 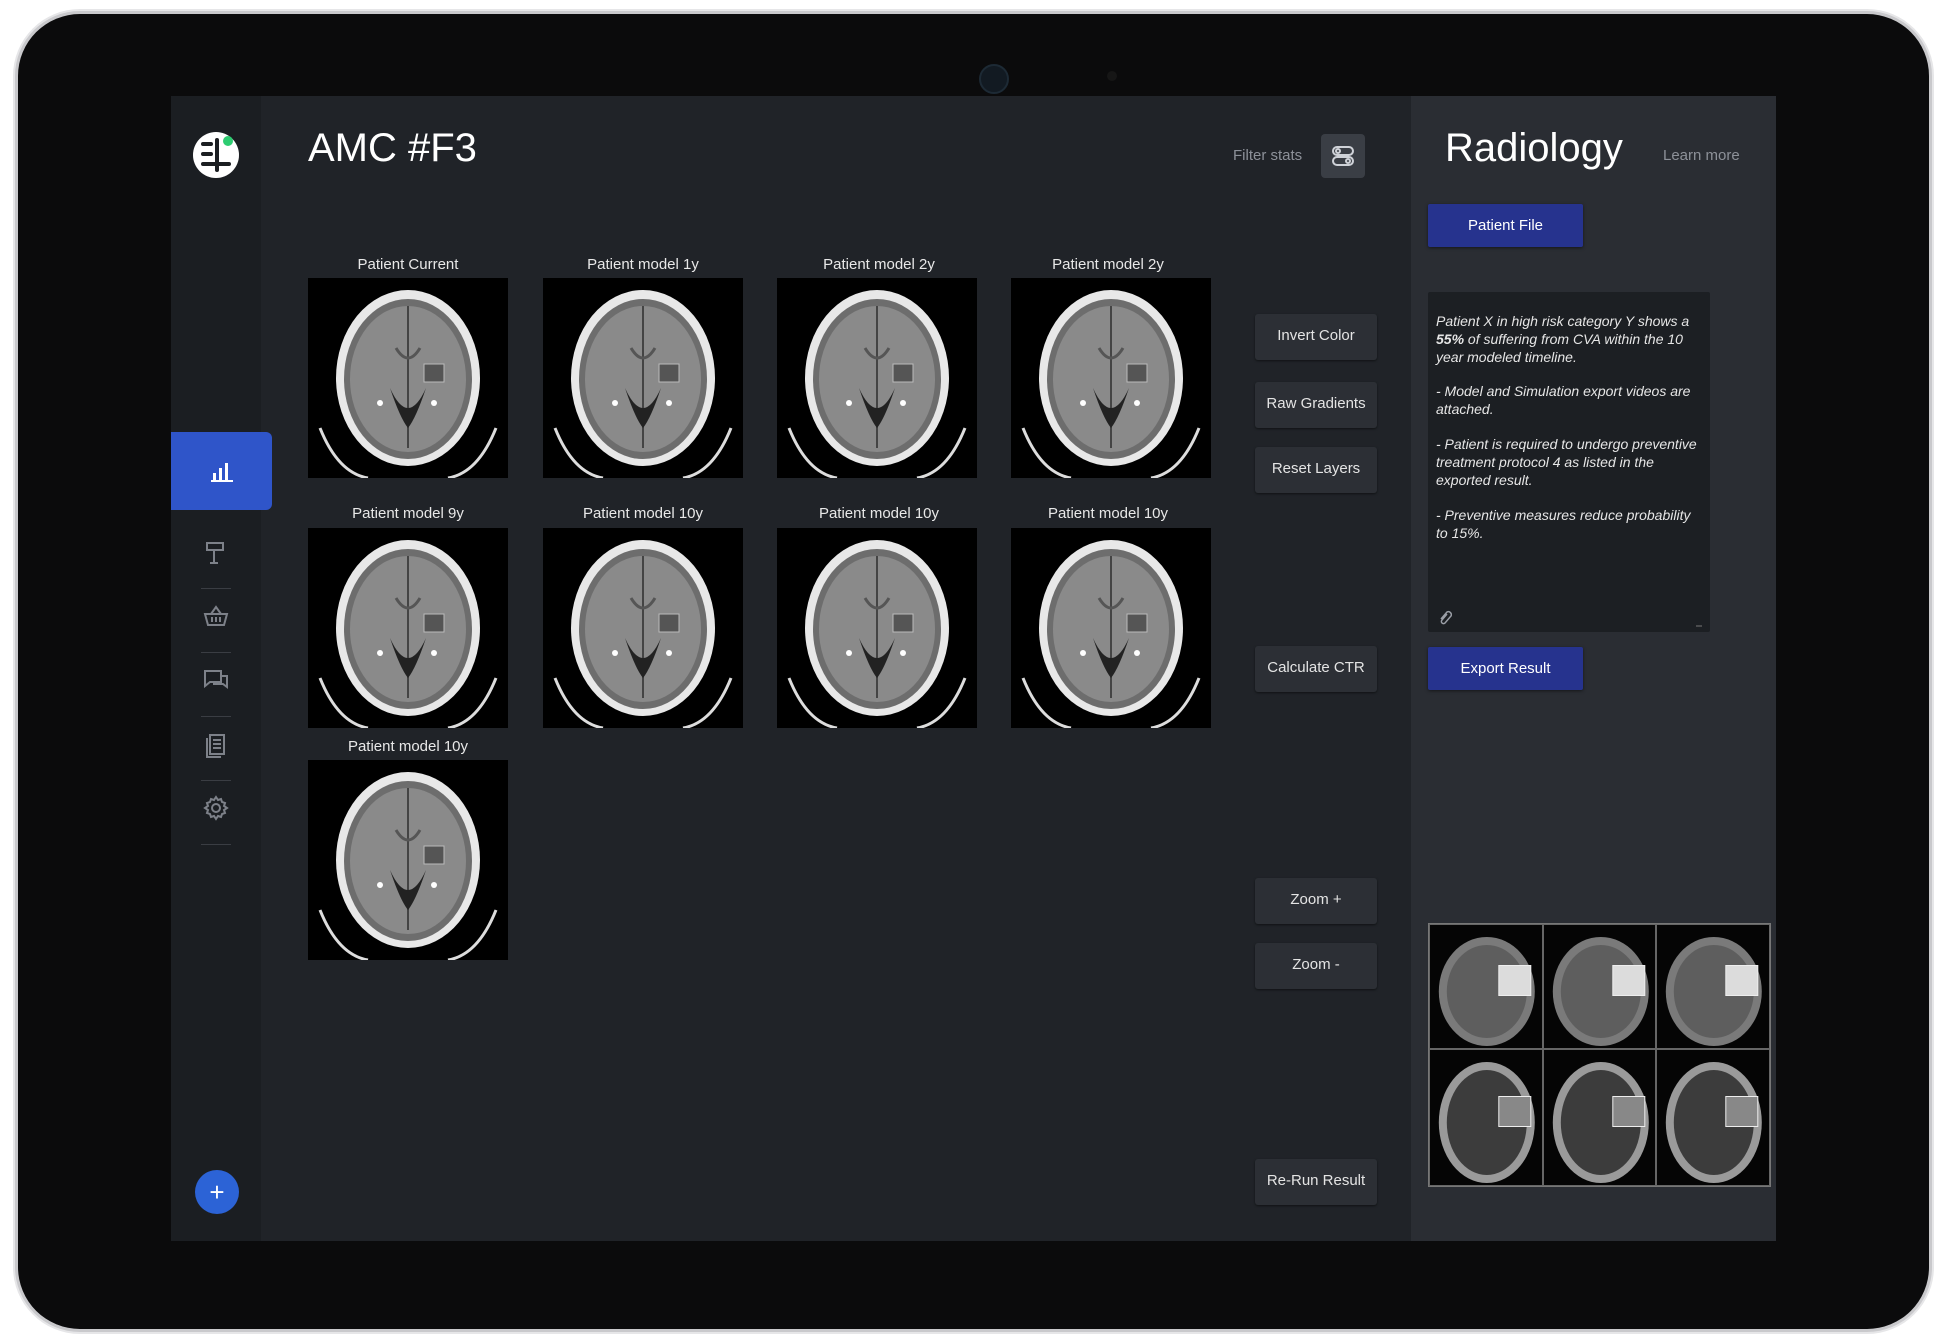 I want to click on app-logo, so click(x=216, y=155).